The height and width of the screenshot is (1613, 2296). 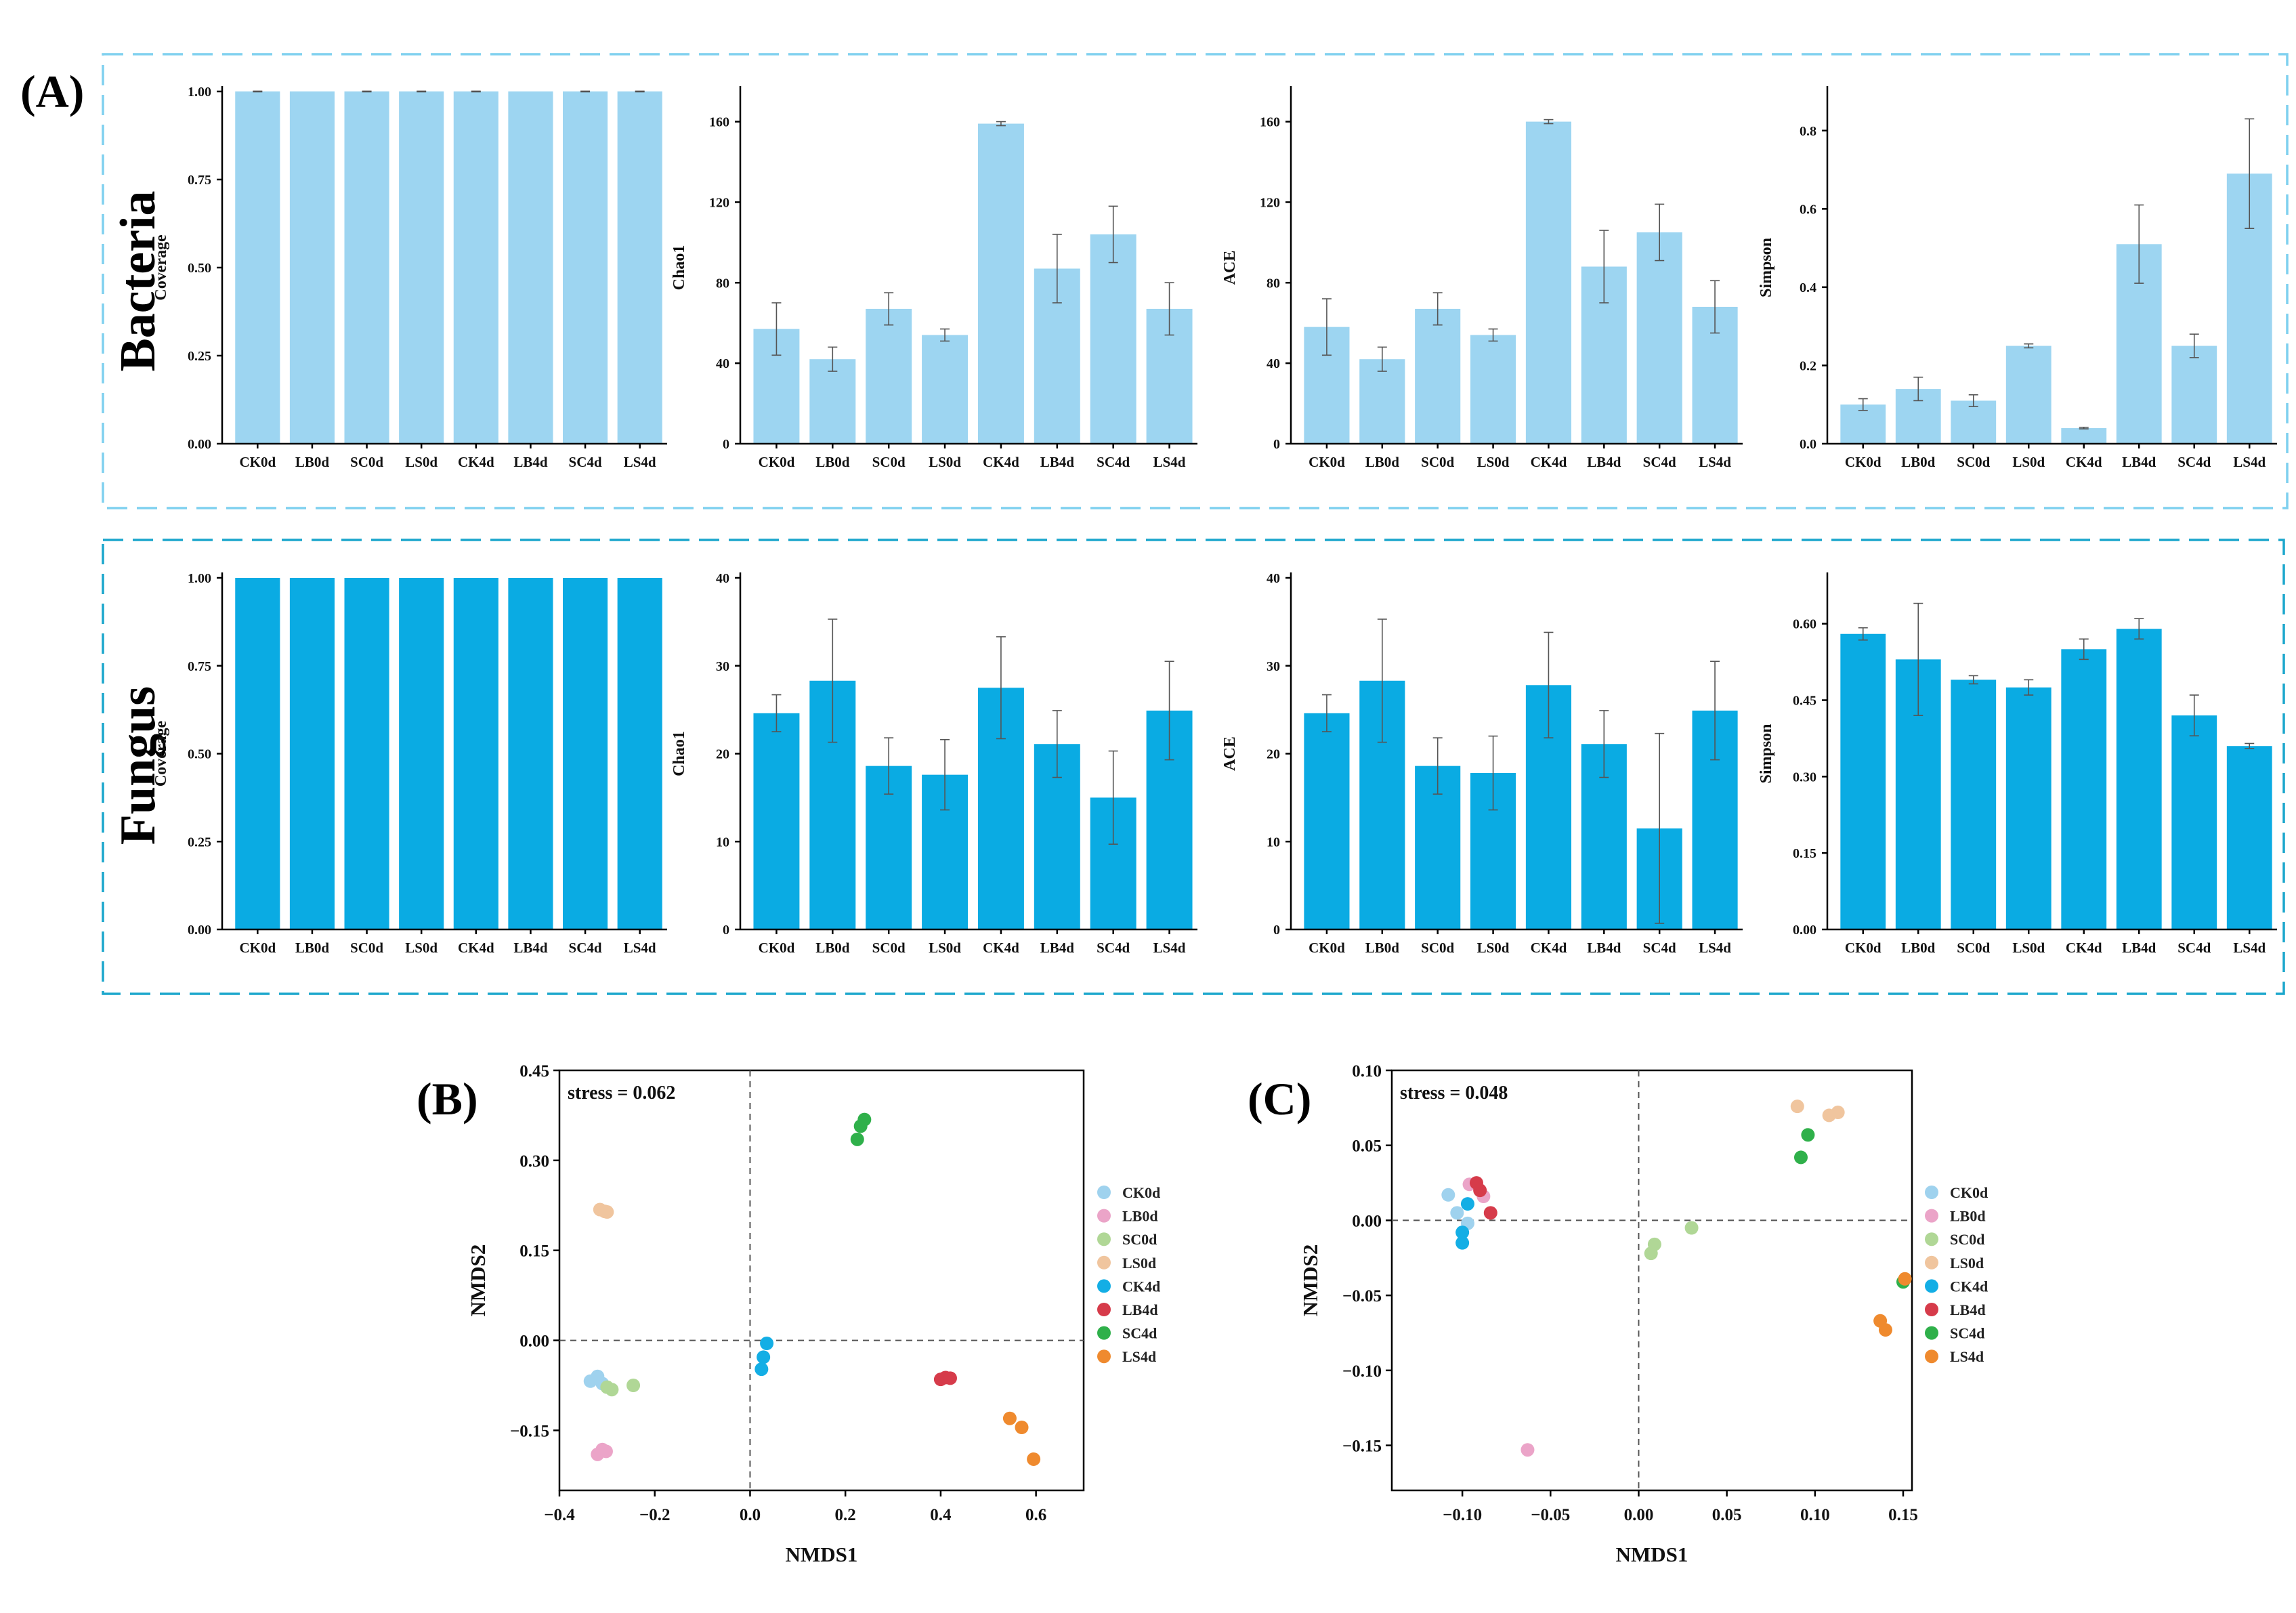 What do you see at coordinates (750, 1515) in the screenshot?
I see `x-tick-label-nmds_b-2: 0.0` at bounding box center [750, 1515].